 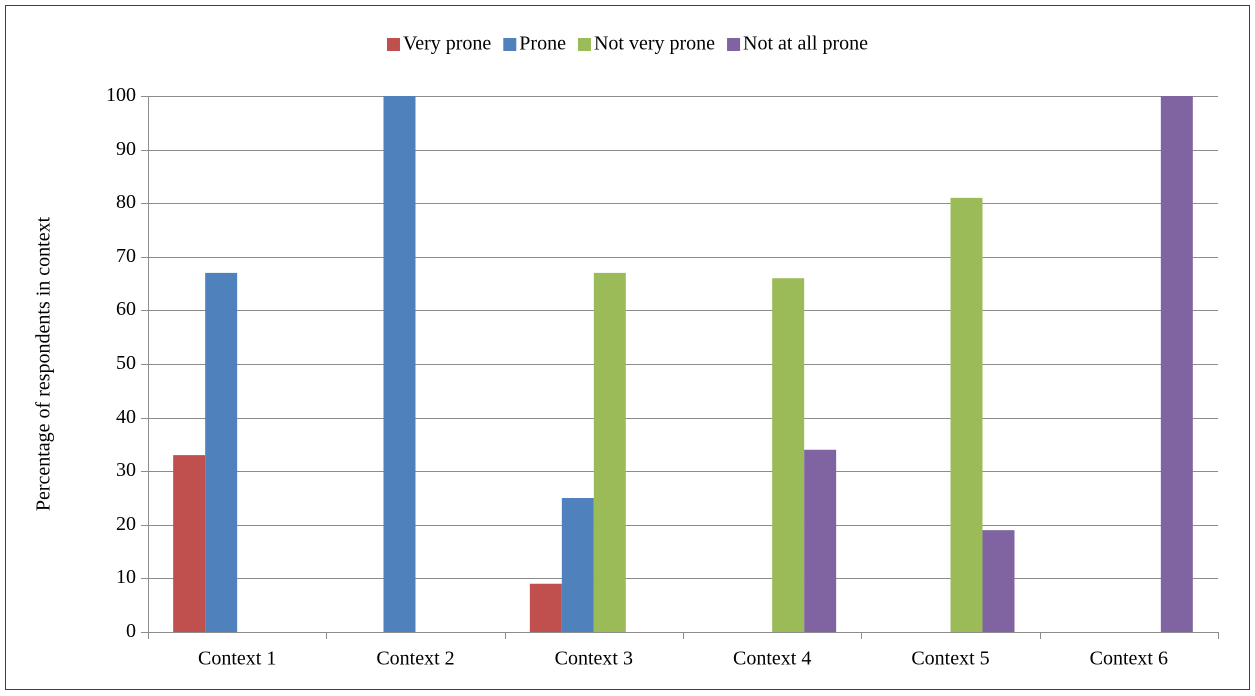 What do you see at coordinates (121, 95) in the screenshot?
I see `y-tick-label: 100` at bounding box center [121, 95].